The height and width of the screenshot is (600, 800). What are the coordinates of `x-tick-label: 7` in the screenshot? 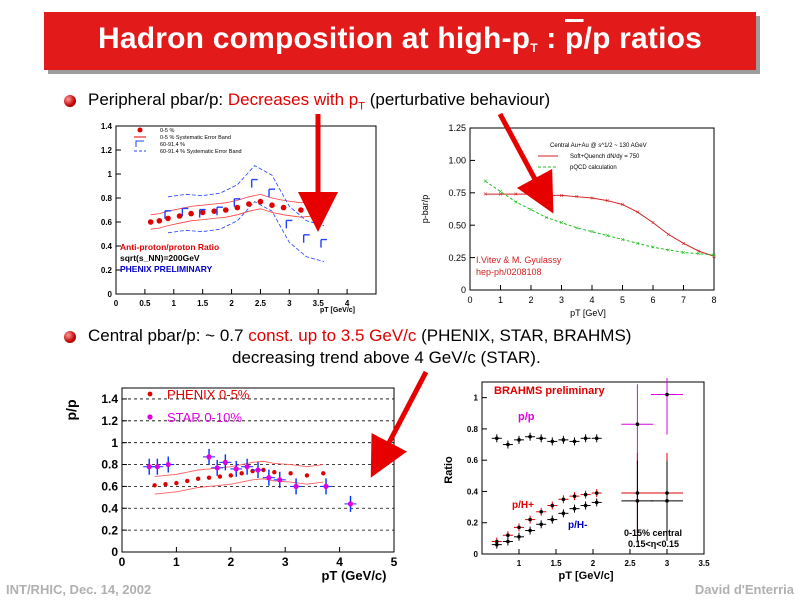 It's located at (683, 300).